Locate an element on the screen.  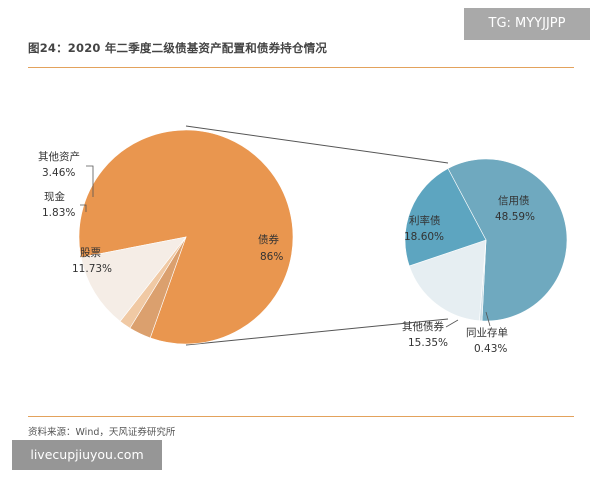
watermark-bottom-left: livecupjiuyou.com is located at coordinates (87, 455).